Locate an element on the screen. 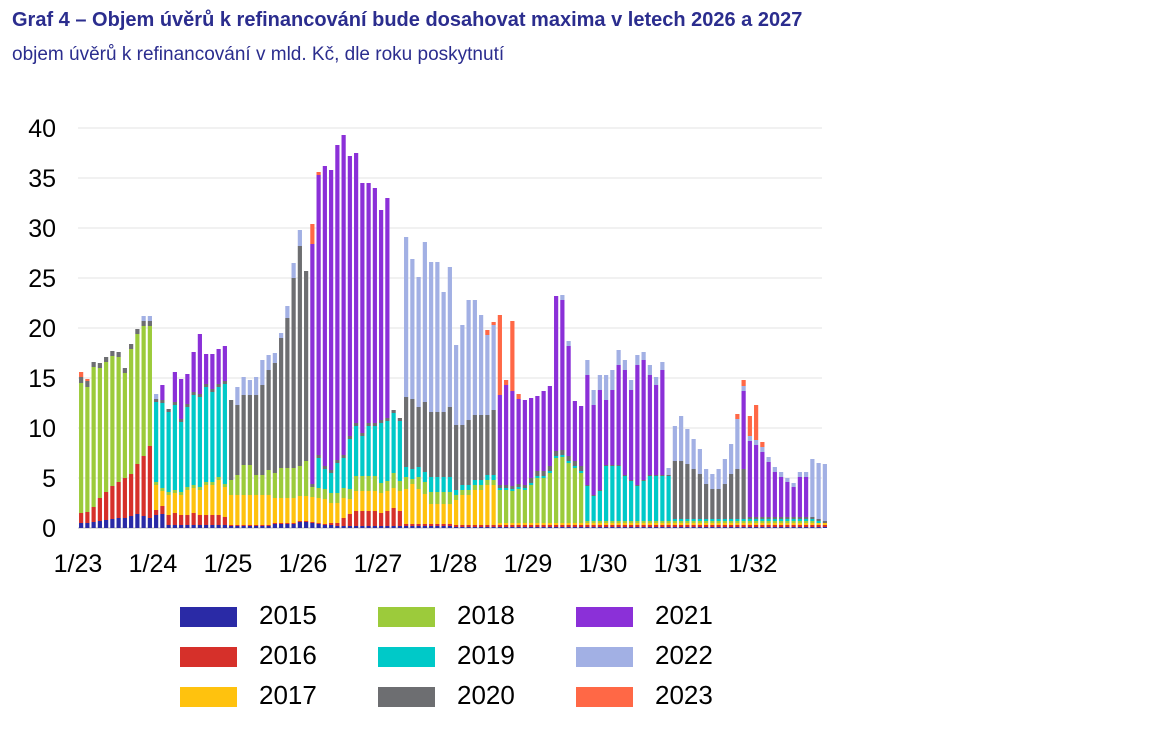  legend-swatch is located at coordinates (604, 617).